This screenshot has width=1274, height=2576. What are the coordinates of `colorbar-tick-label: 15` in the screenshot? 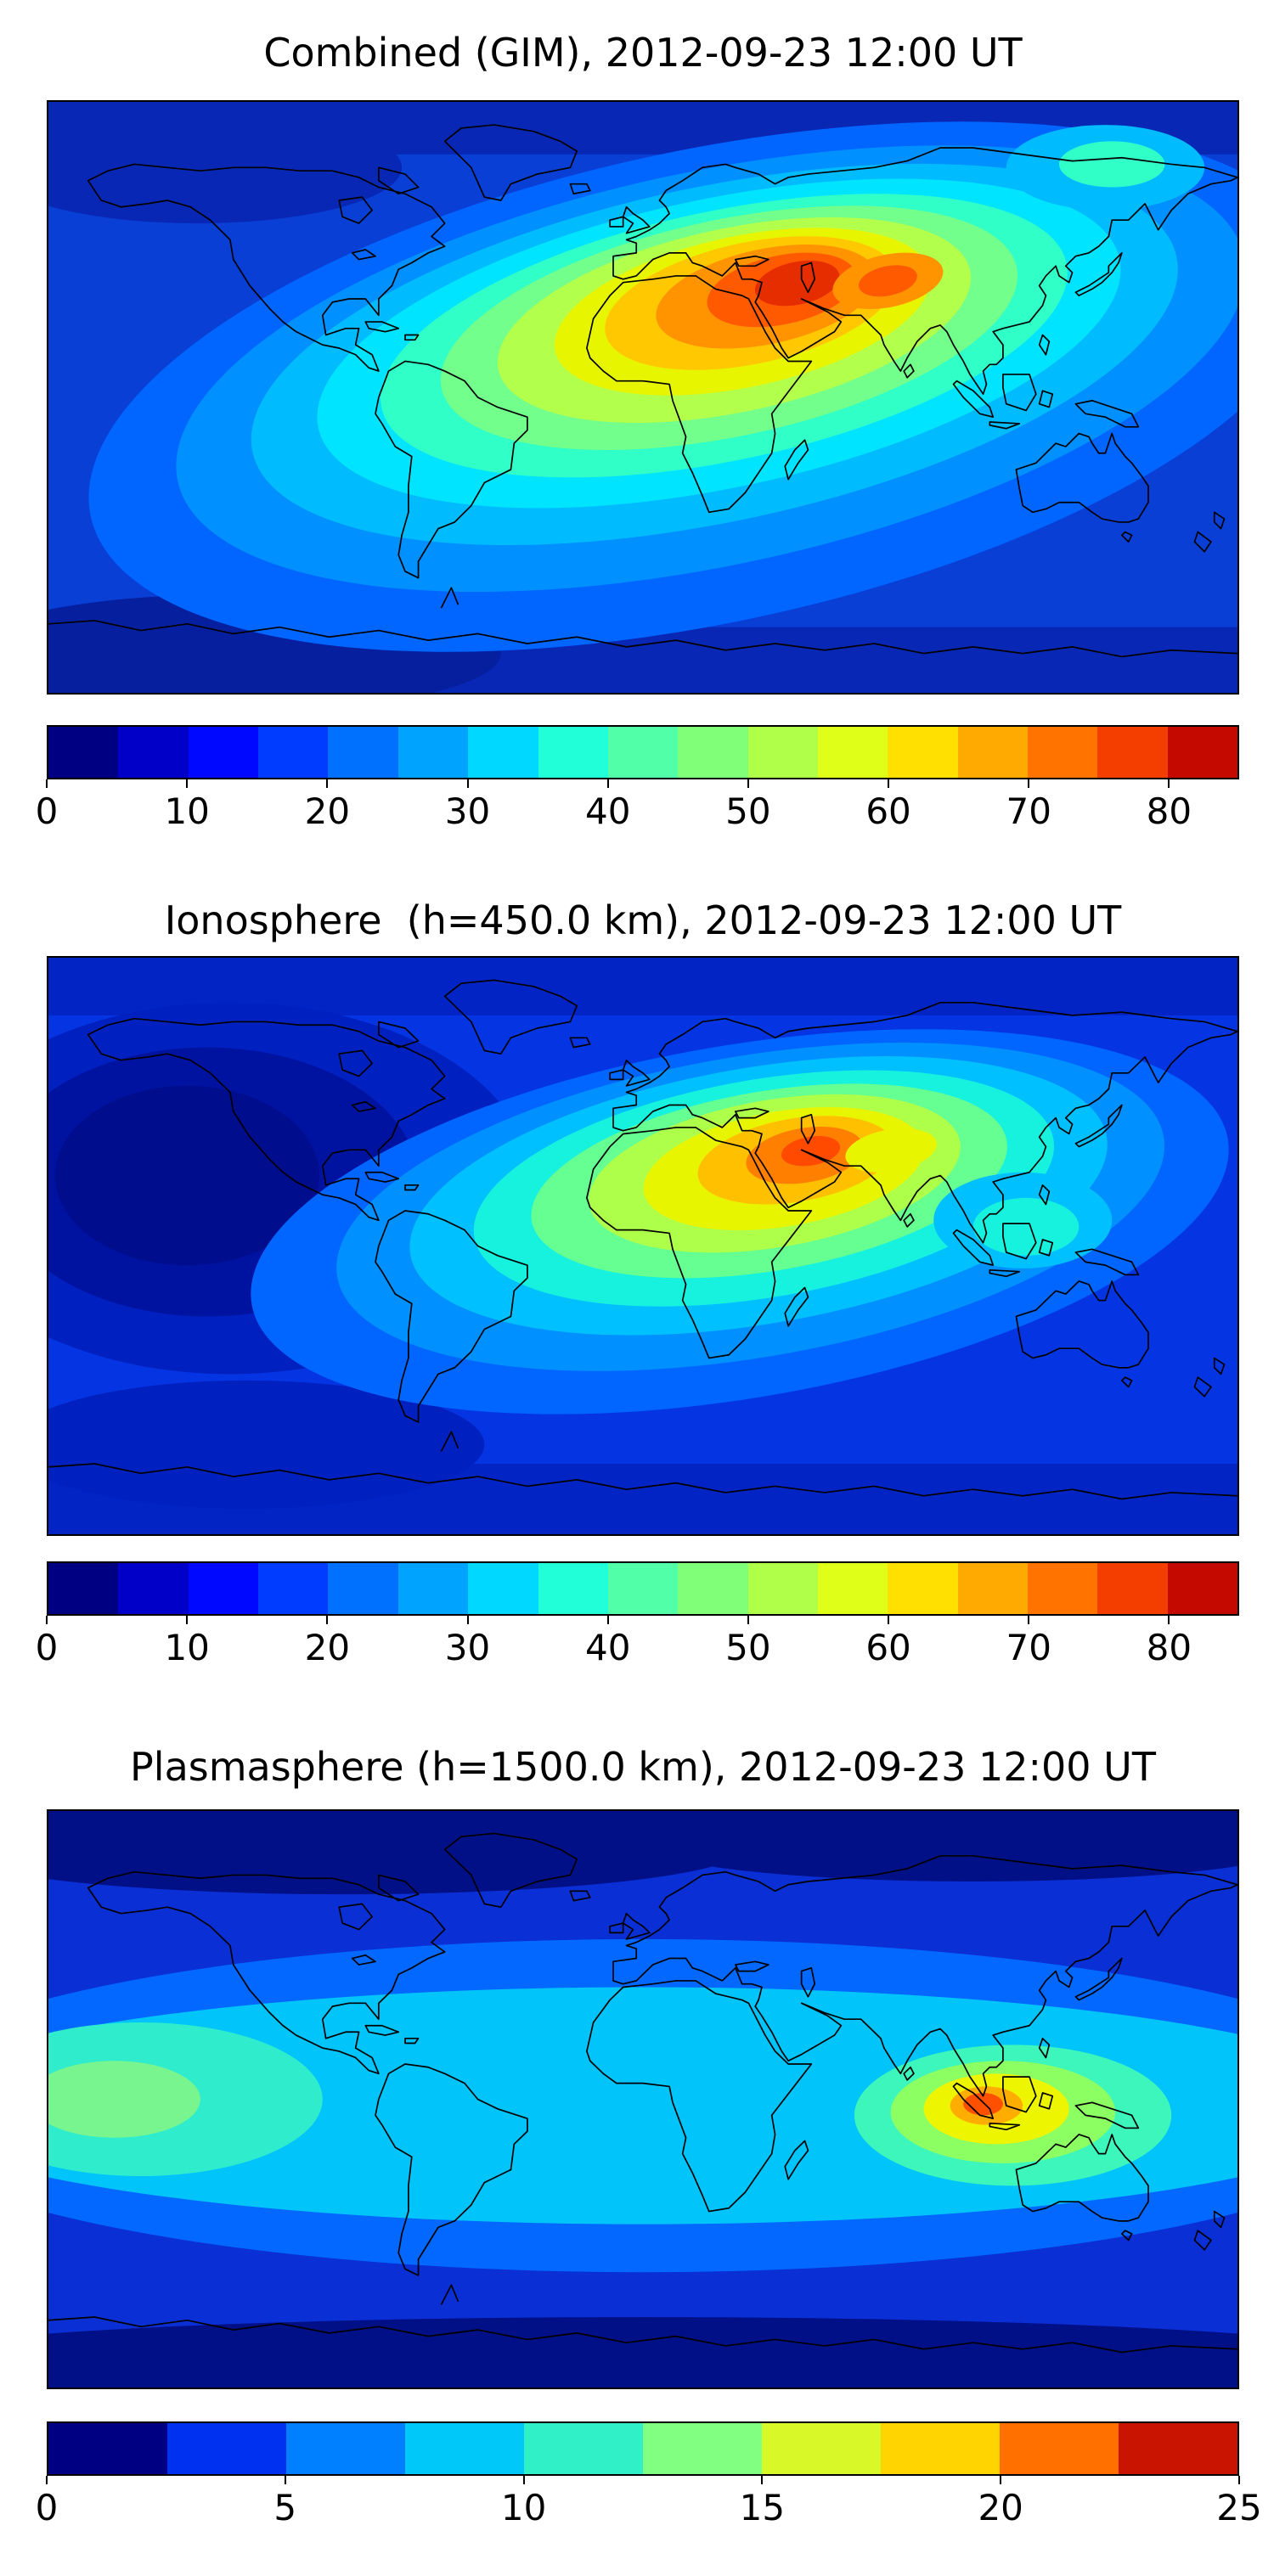 It's located at (762, 2507).